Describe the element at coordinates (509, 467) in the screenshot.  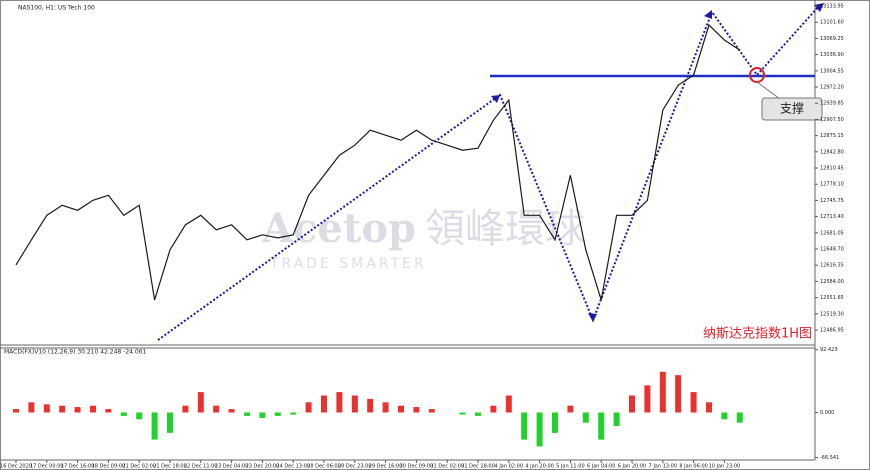
I see `x-tick-label: 4 Jan 02:00` at that location.